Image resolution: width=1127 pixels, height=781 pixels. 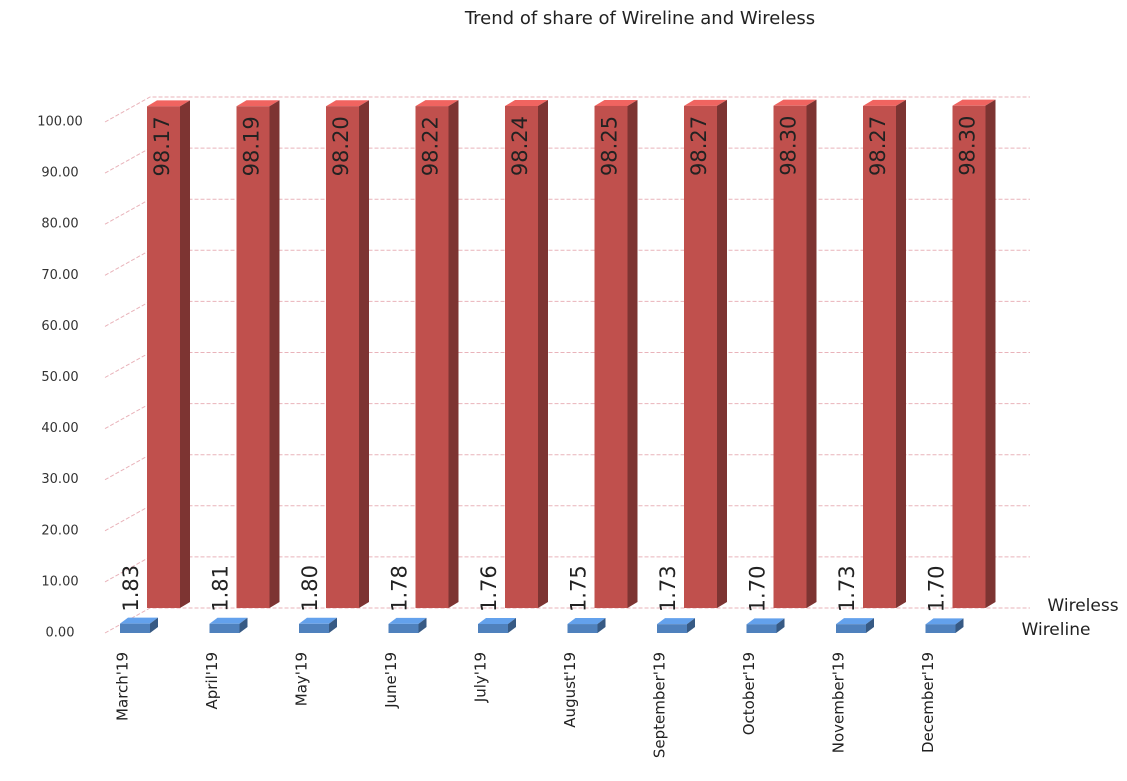 I want to click on y-tick-label: 10.00, so click(x=59, y=581).